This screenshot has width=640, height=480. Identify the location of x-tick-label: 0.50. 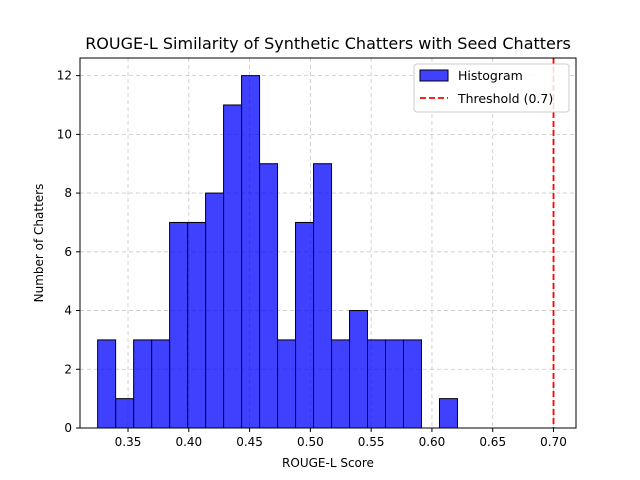
(310, 442).